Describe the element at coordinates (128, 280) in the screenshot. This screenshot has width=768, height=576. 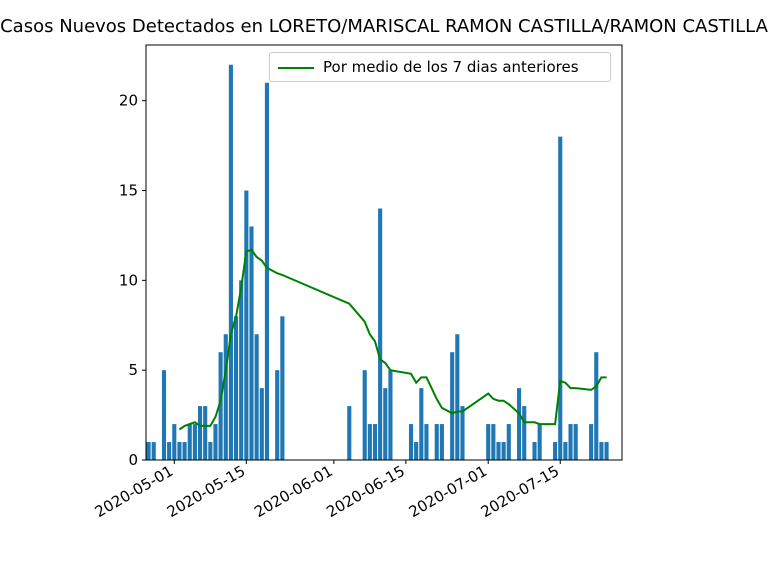
I see `y-tick-label: 10` at that location.